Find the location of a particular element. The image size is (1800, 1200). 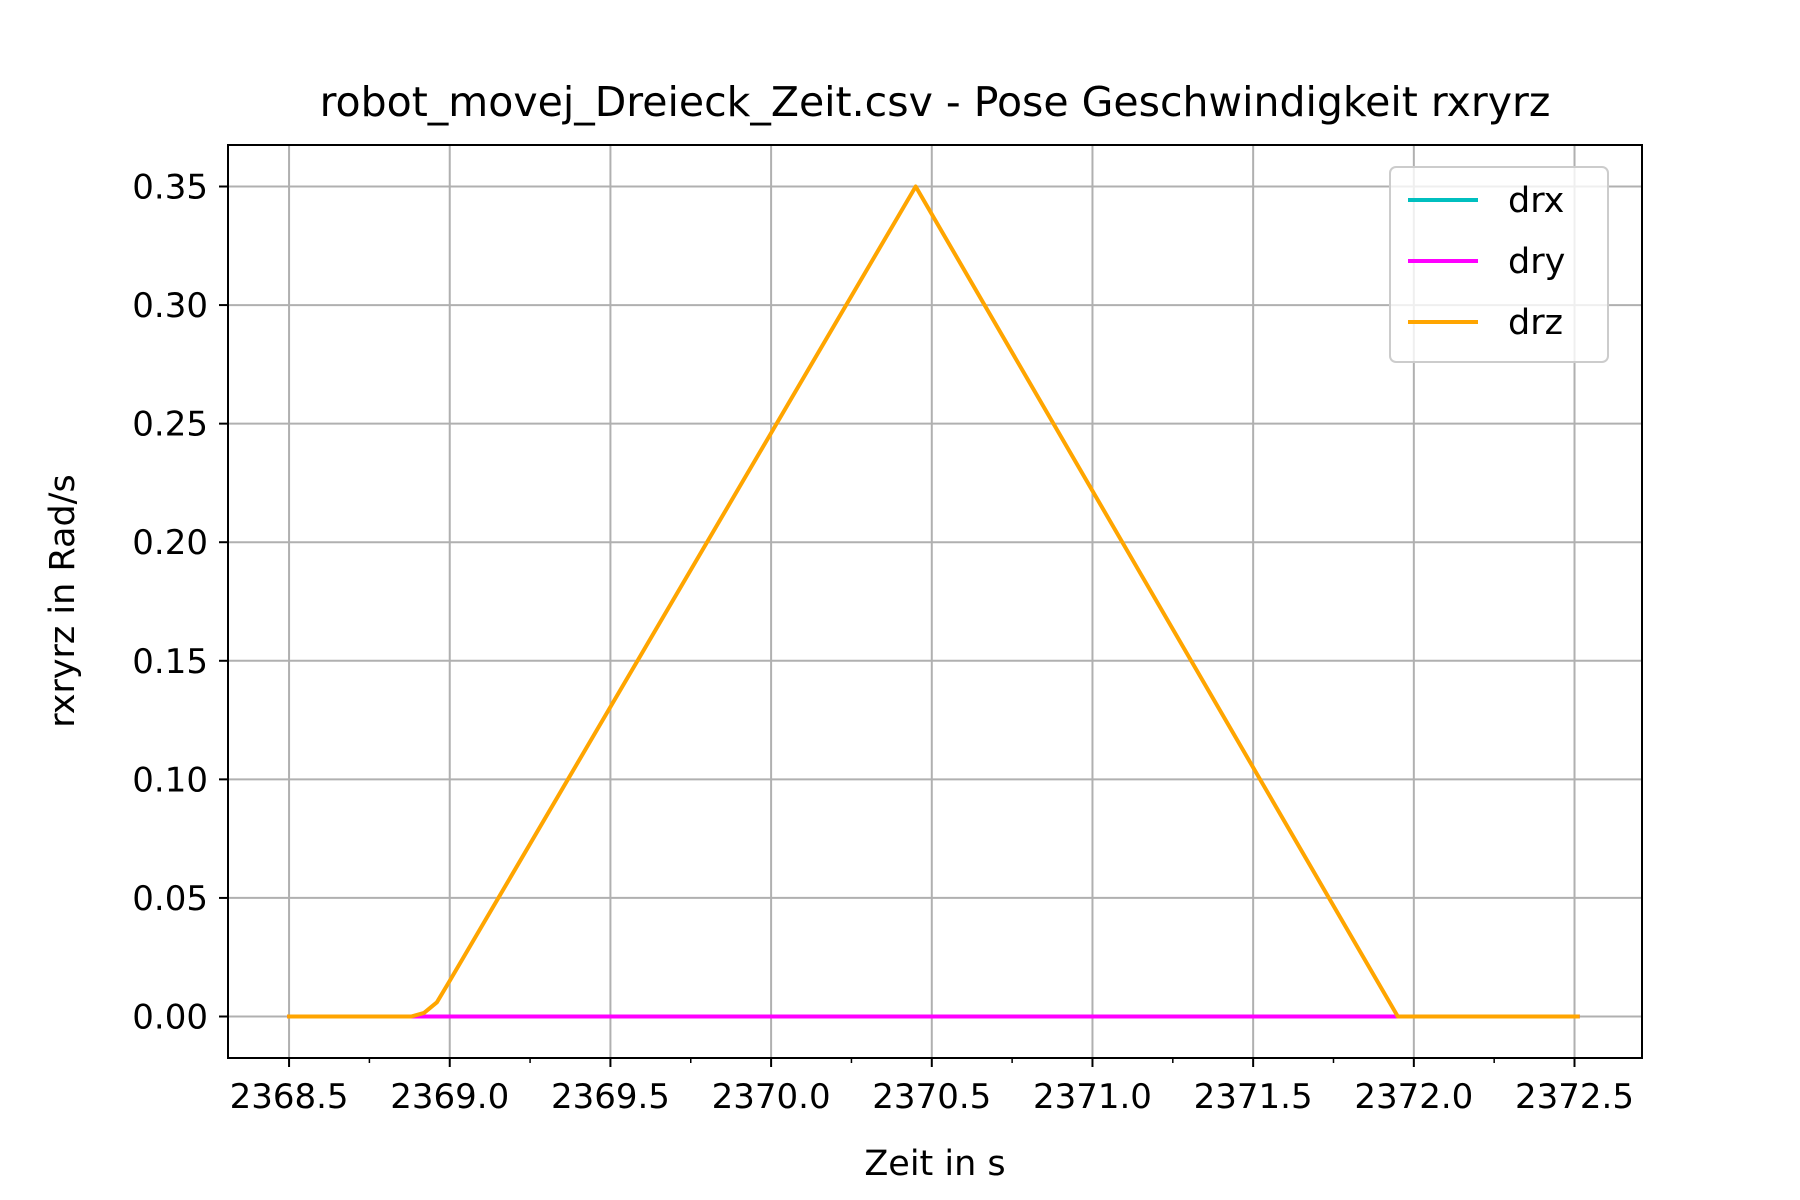

x-tick-label: 2371.5 is located at coordinates (1253, 1097).